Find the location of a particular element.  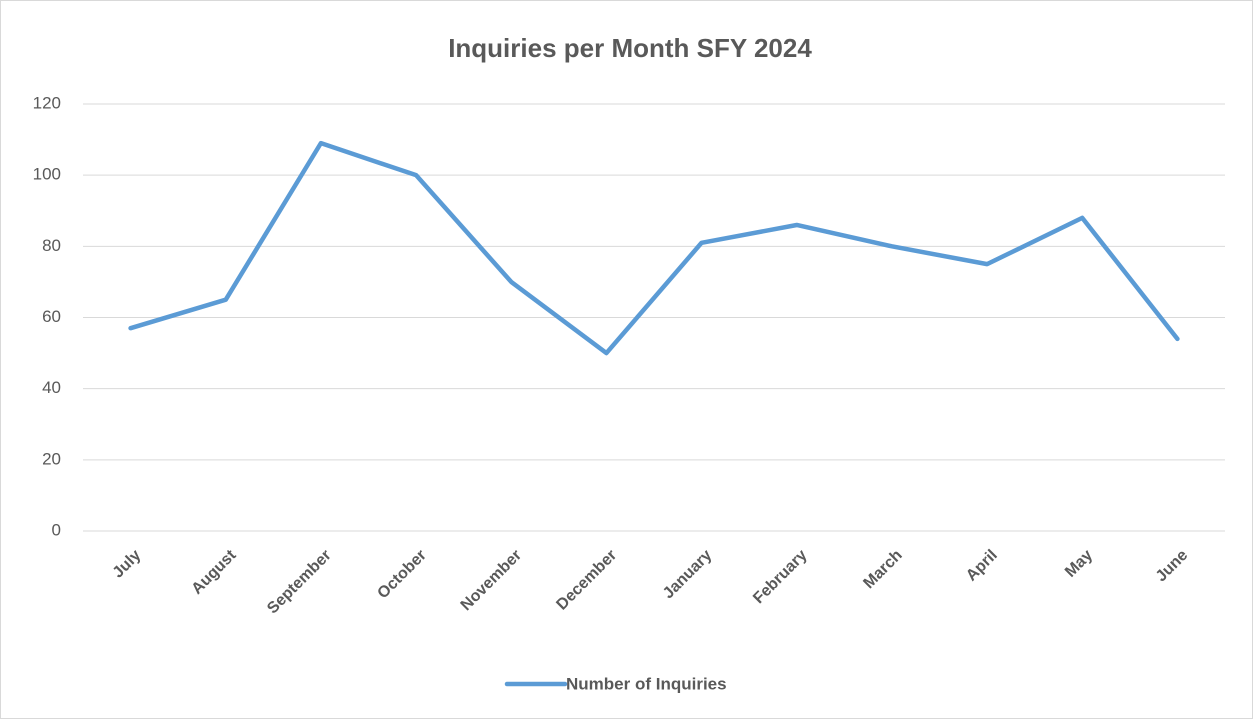

legend-label: Number of Inquiries is located at coordinates (646, 683).